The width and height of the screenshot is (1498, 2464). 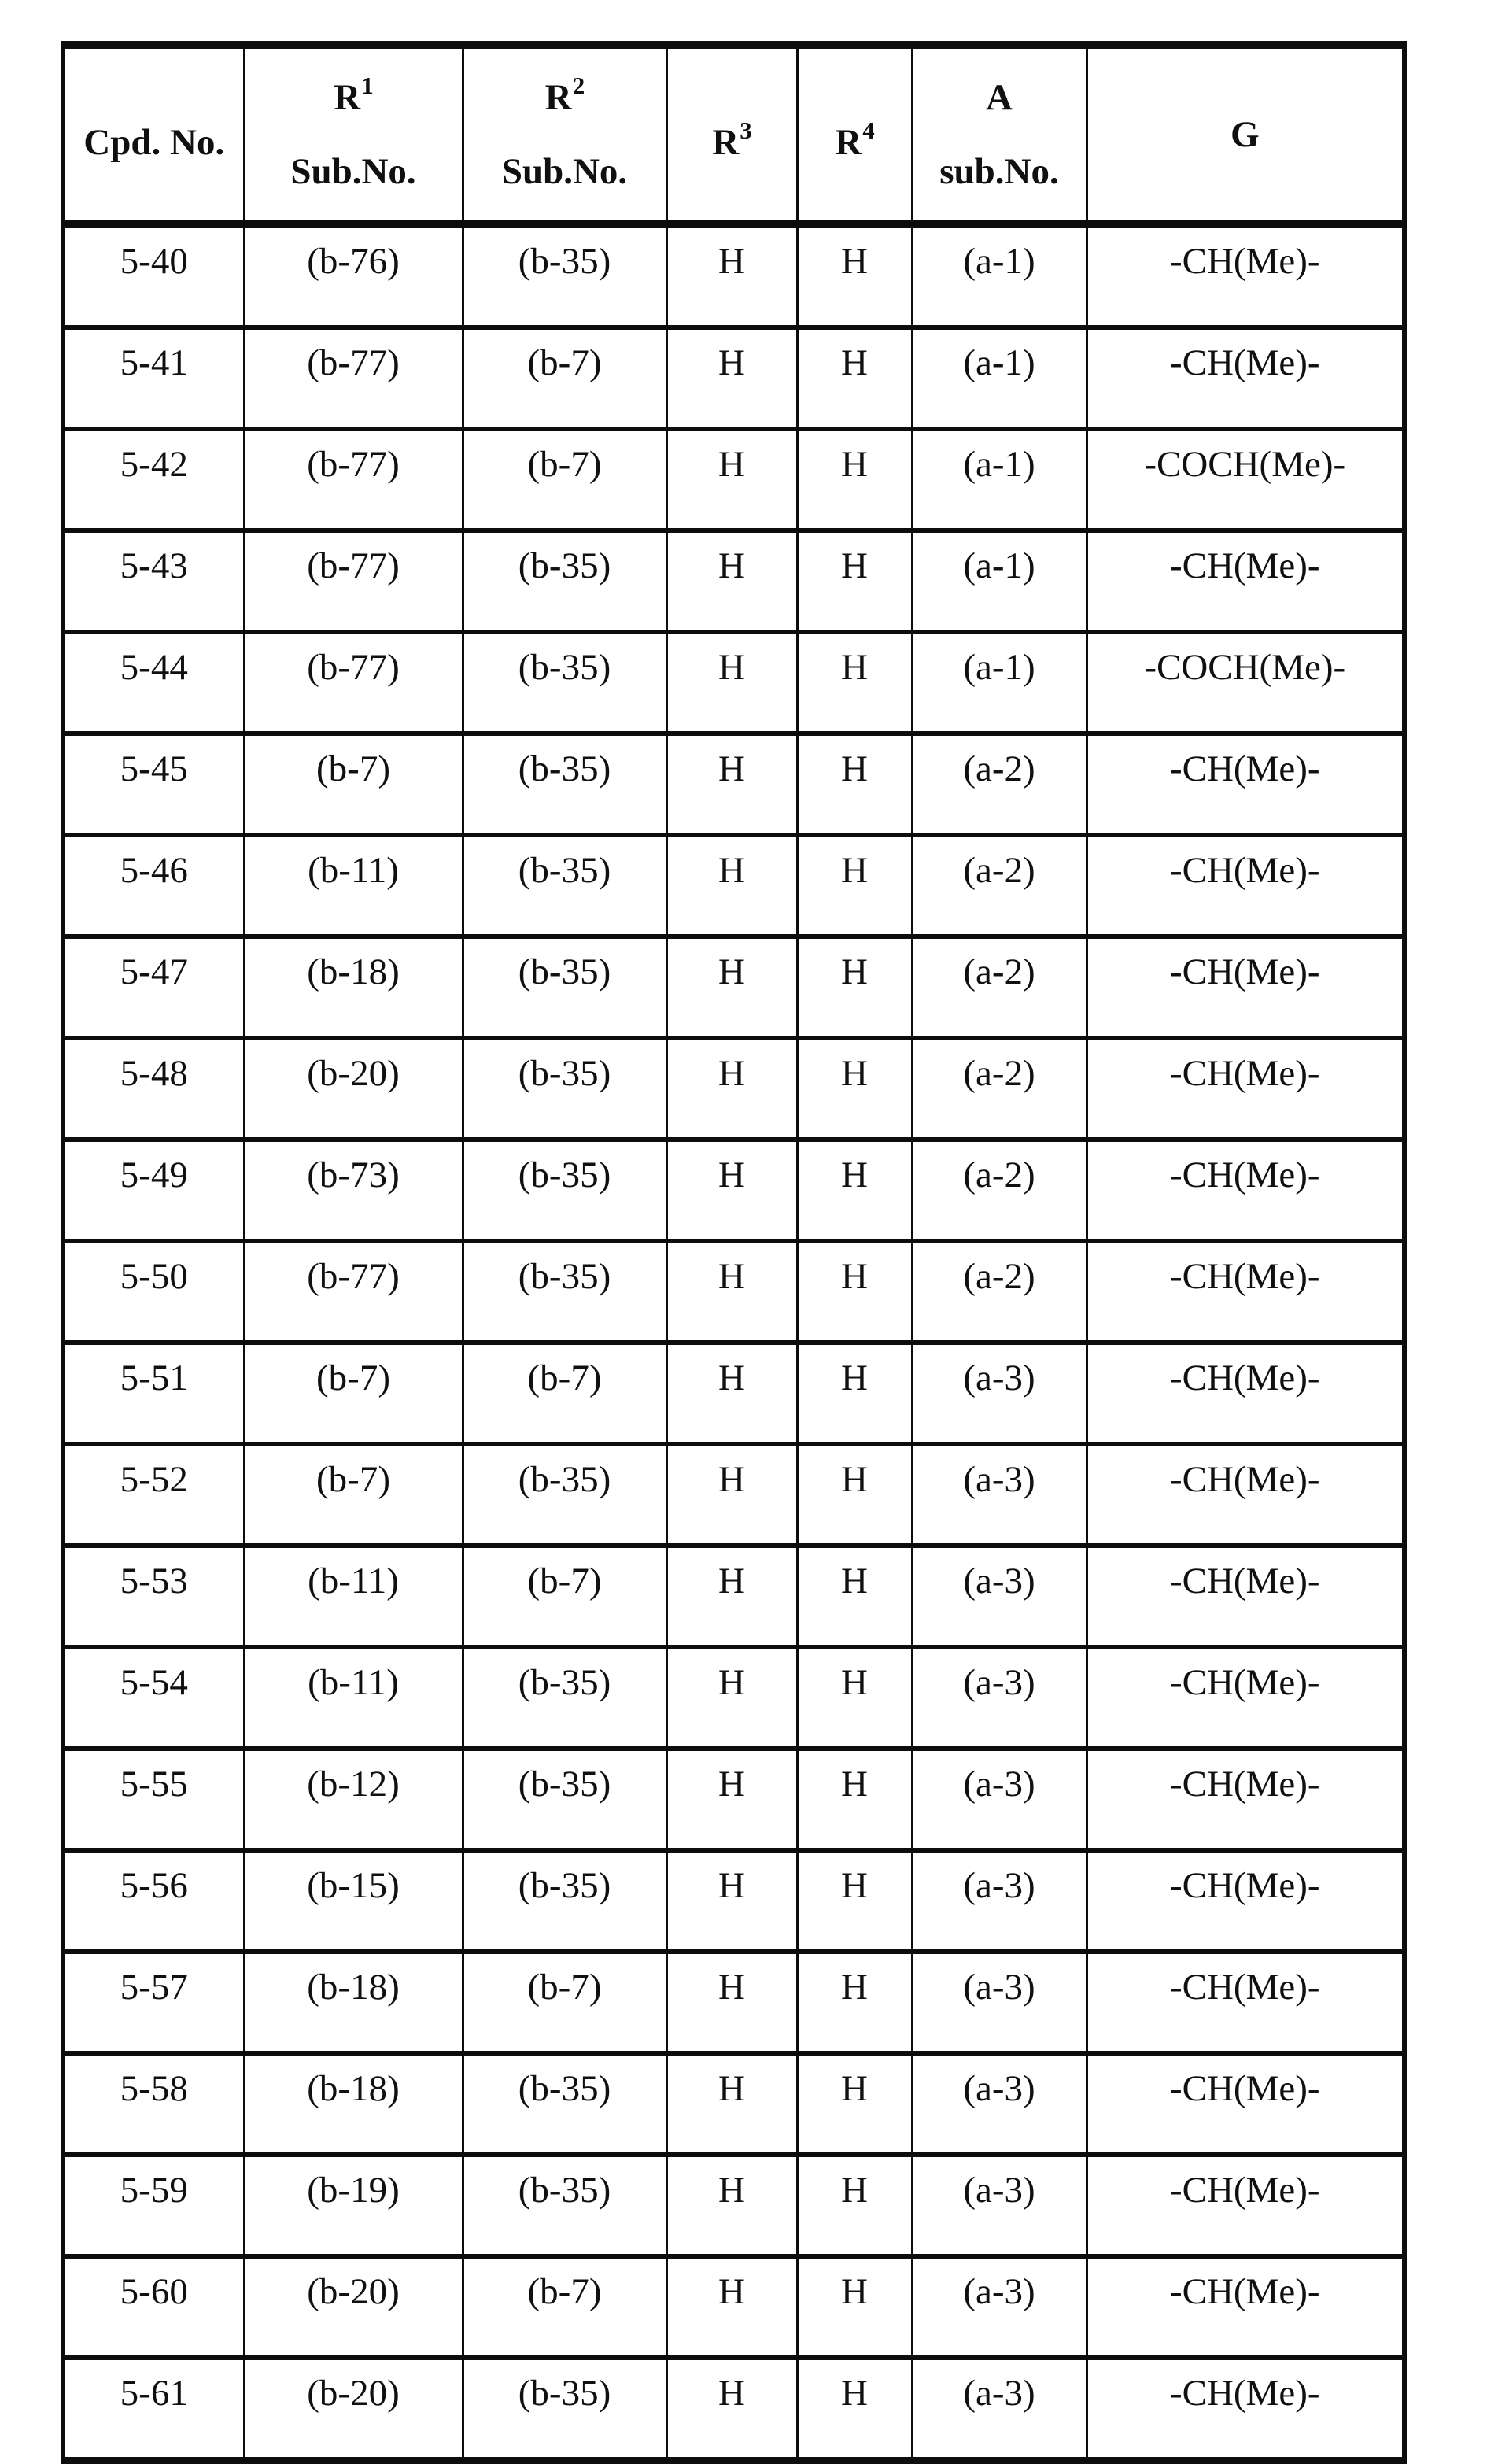 What do you see at coordinates (352, 1900) in the screenshot?
I see `cell-r1-sub-no: (b-15)` at bounding box center [352, 1900].